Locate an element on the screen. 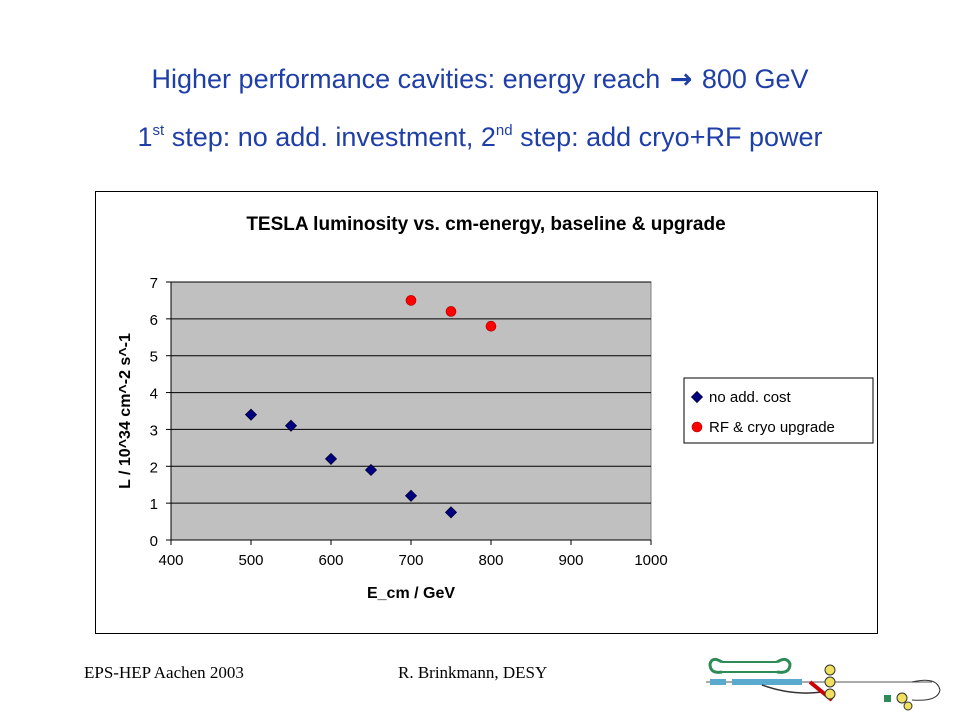  x-tick-label: 800 is located at coordinates (490, 560).